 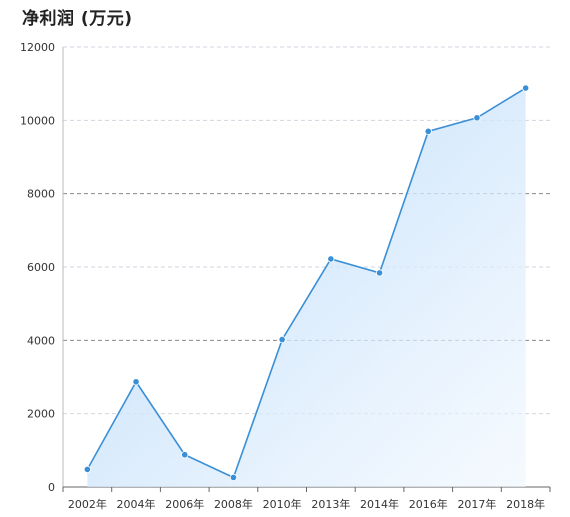 What do you see at coordinates (525, 504) in the screenshot?
I see `x-tick-label: 2018年` at bounding box center [525, 504].